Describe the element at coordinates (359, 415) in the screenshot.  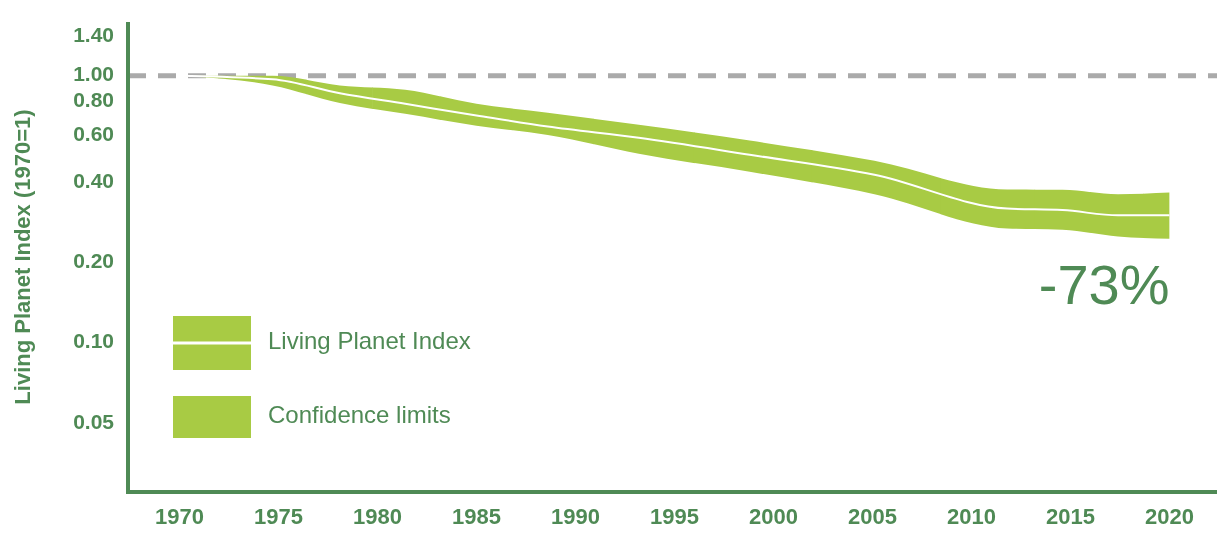
I see `annotation: Confidence limits` at that location.